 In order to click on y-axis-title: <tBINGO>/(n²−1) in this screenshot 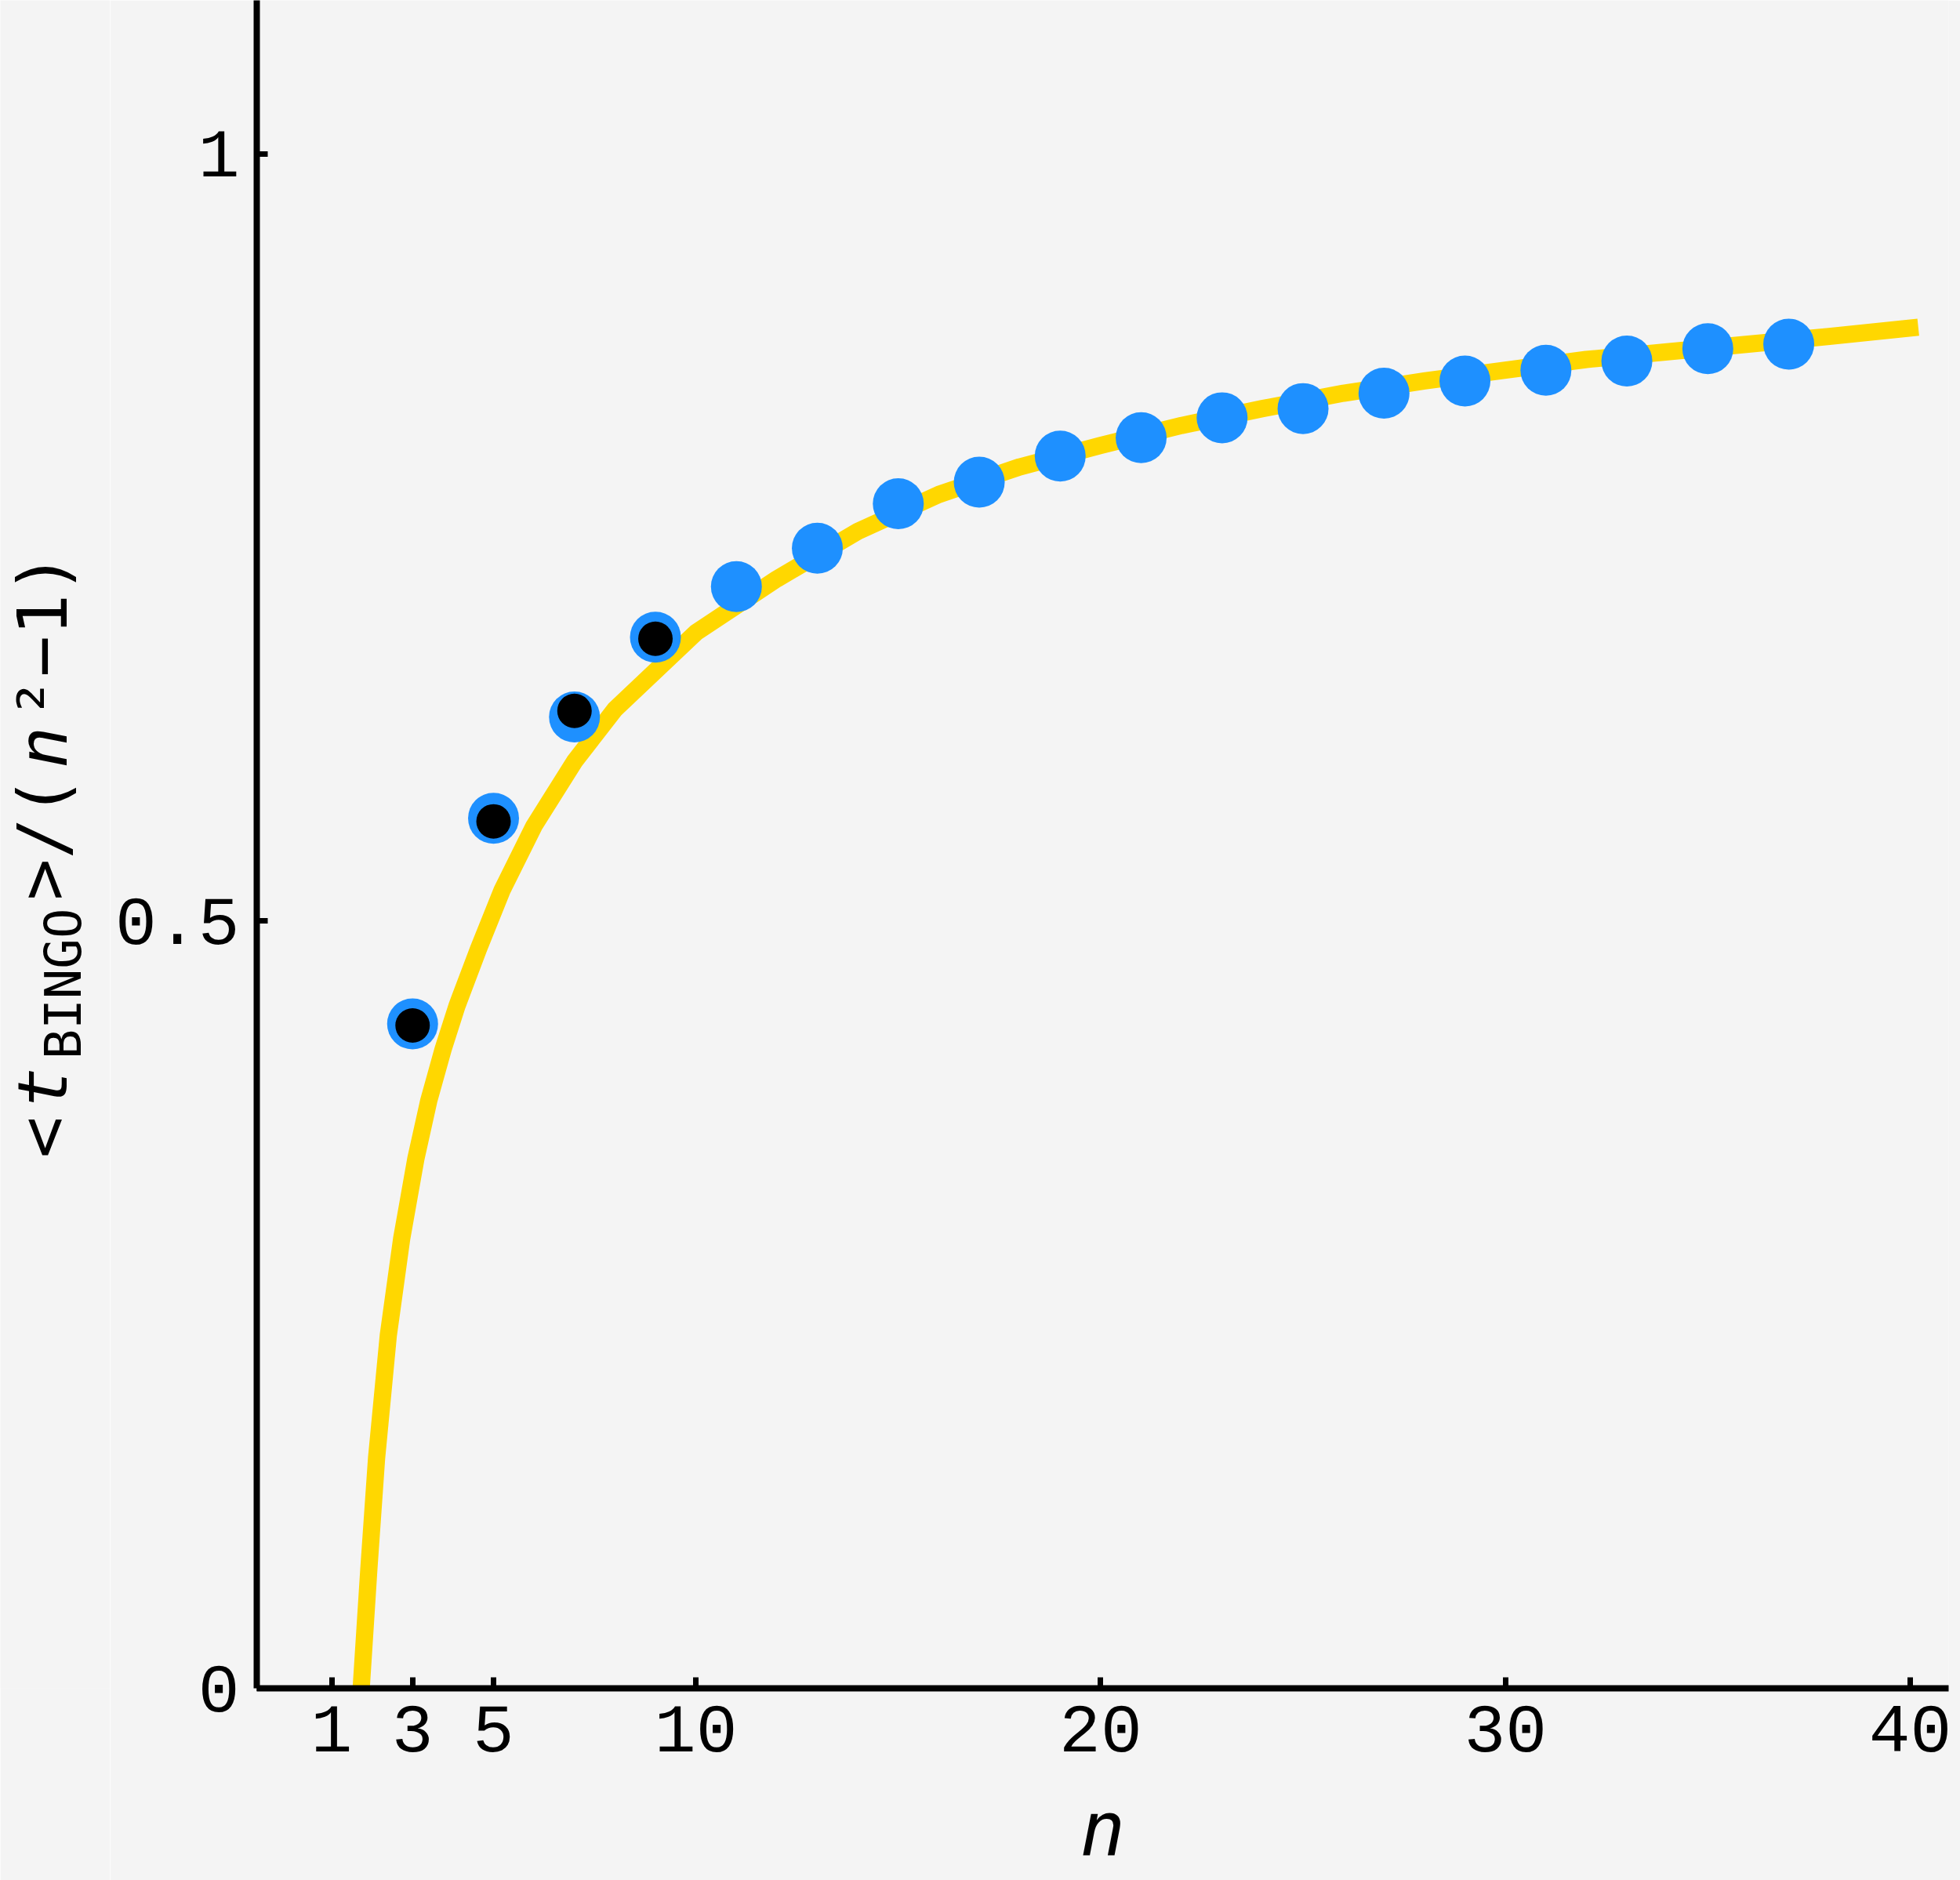, I will do `click(47, 855)`.